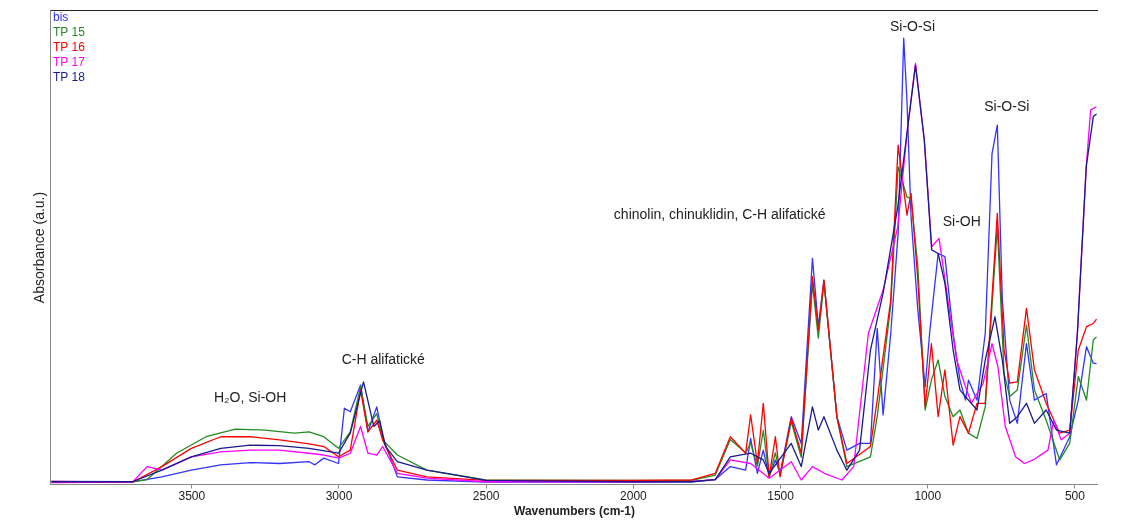  What do you see at coordinates (69, 47) in the screenshot?
I see `text: TP 16` at bounding box center [69, 47].